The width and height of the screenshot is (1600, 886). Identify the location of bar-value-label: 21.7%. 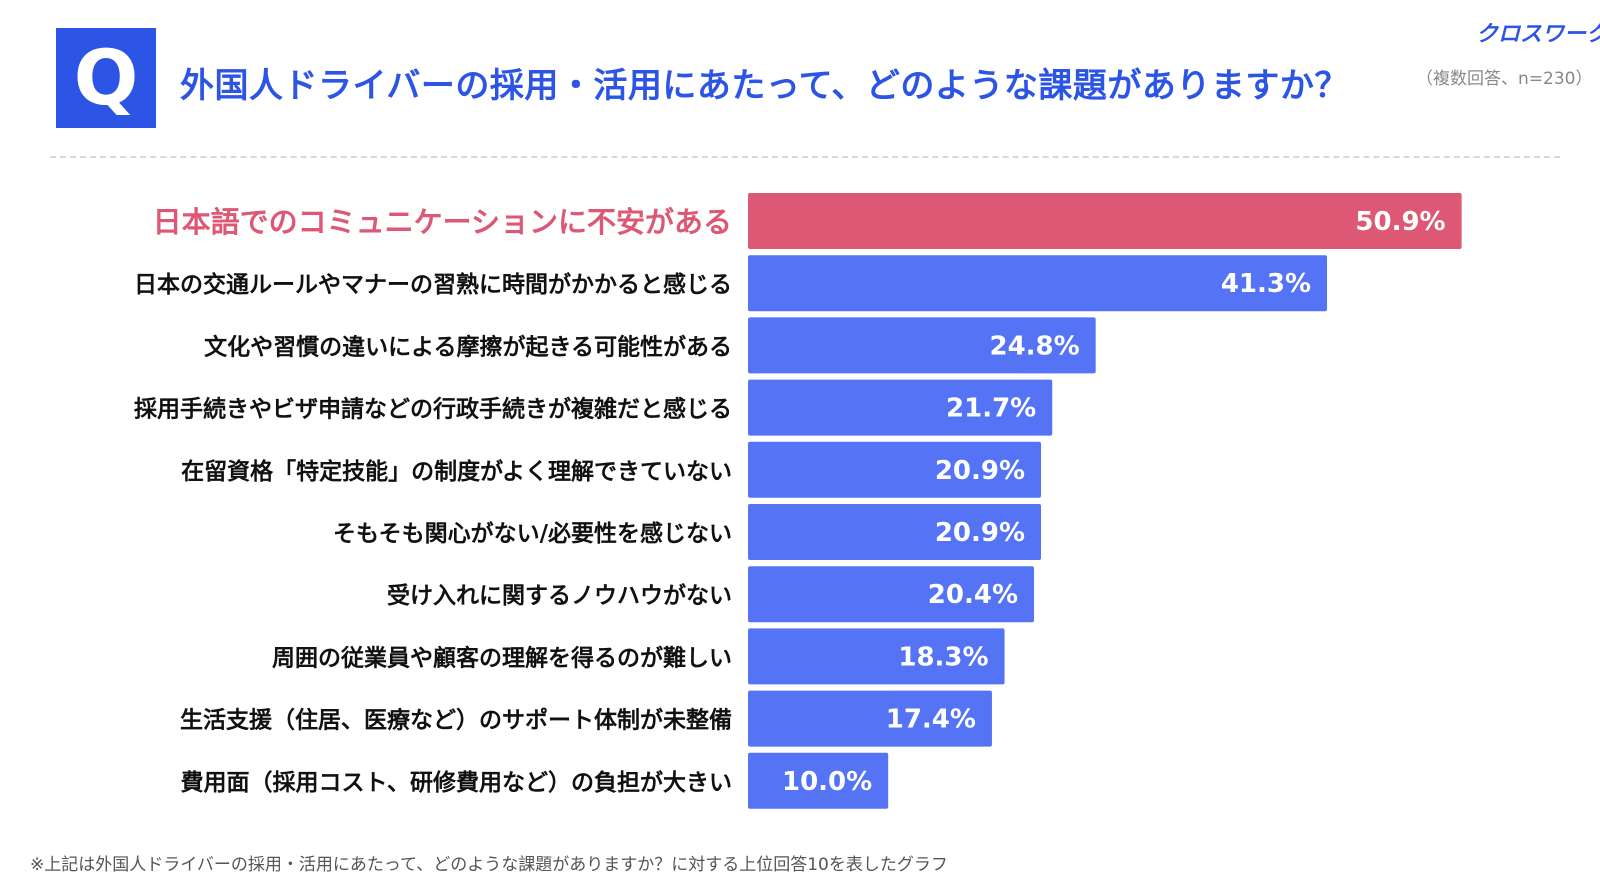
(991, 409).